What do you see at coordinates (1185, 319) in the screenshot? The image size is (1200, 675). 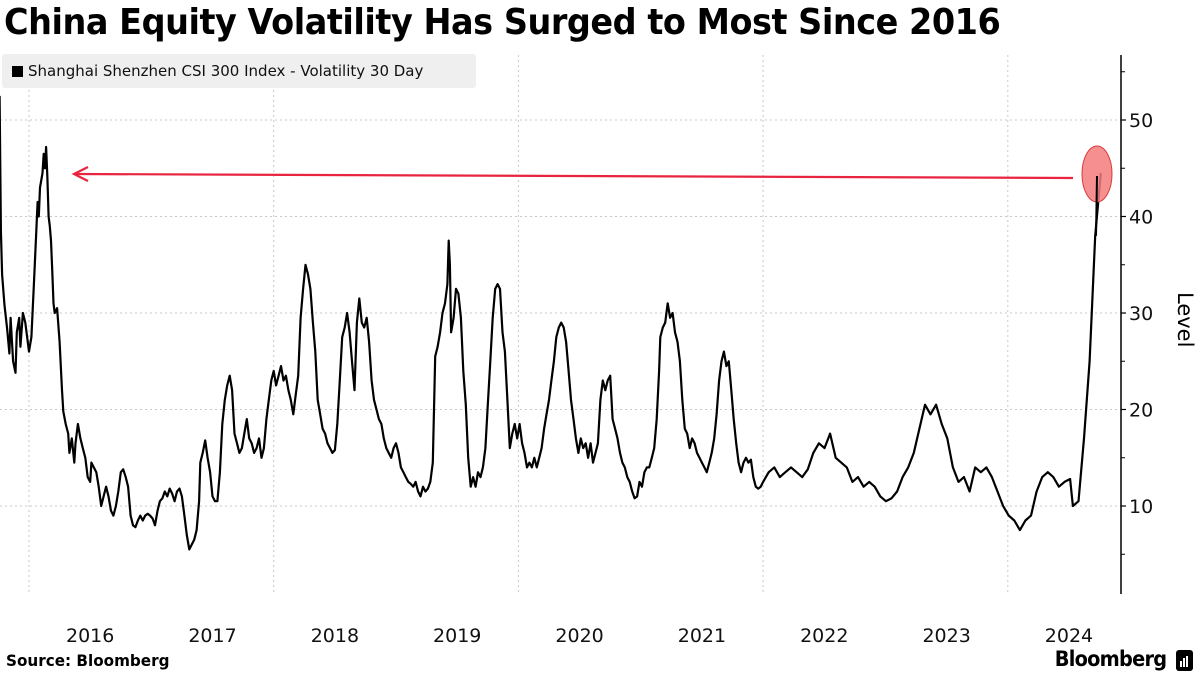 I see `y-axis-title: Level` at bounding box center [1185, 319].